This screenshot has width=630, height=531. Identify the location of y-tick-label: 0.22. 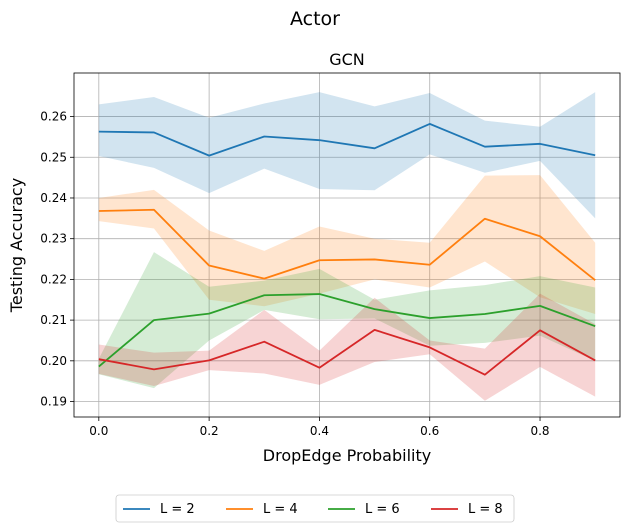
(53, 279).